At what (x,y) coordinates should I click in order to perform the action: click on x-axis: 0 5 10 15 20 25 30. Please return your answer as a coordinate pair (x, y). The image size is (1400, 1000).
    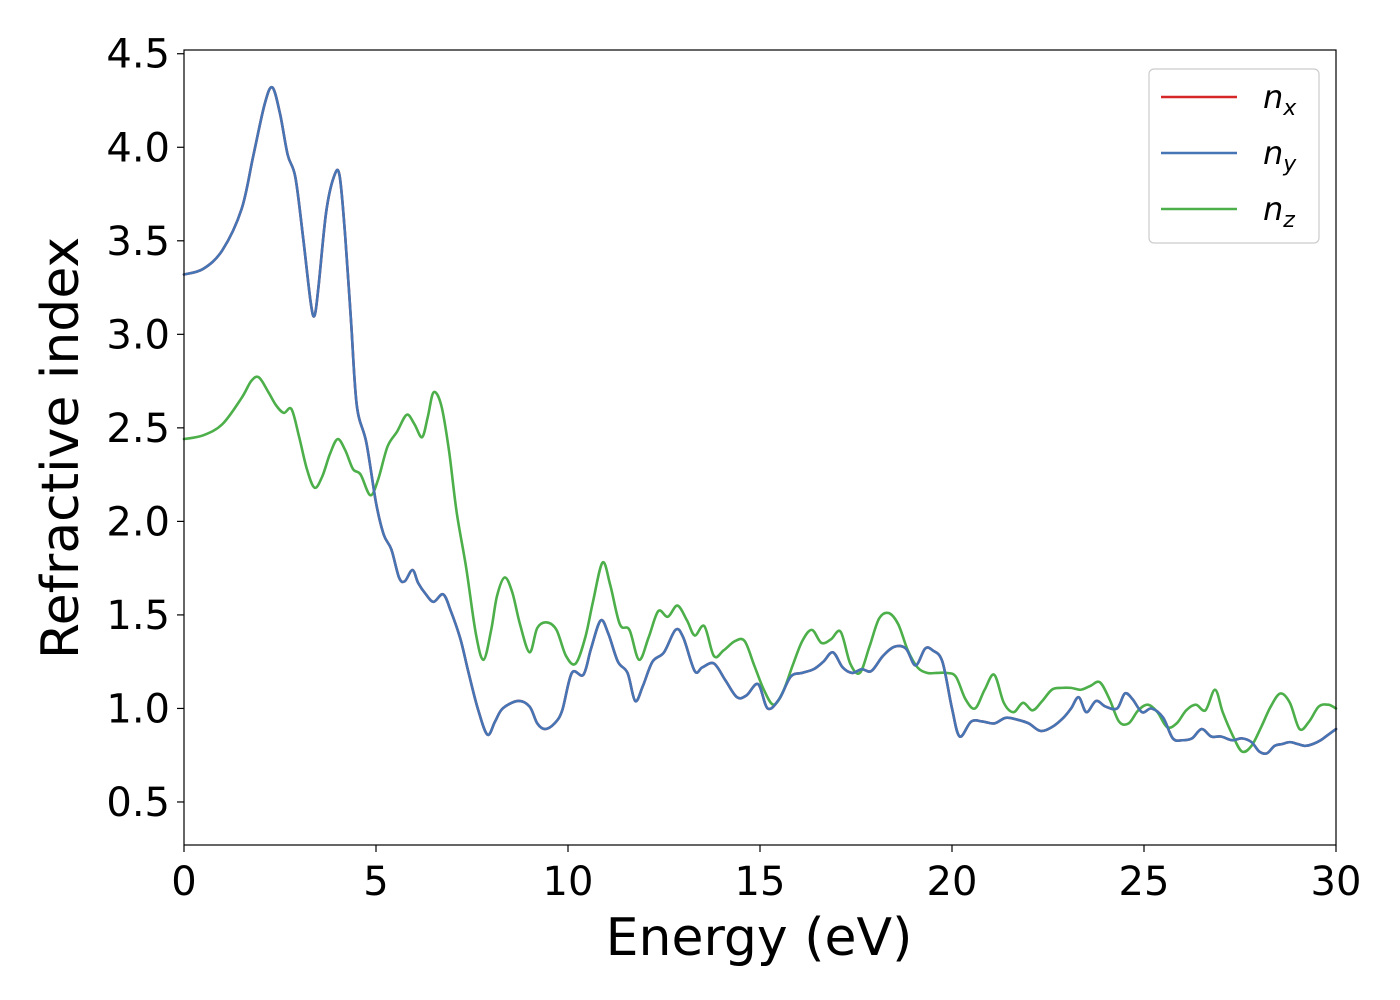
    Looking at the image, I should click on (766, 875).